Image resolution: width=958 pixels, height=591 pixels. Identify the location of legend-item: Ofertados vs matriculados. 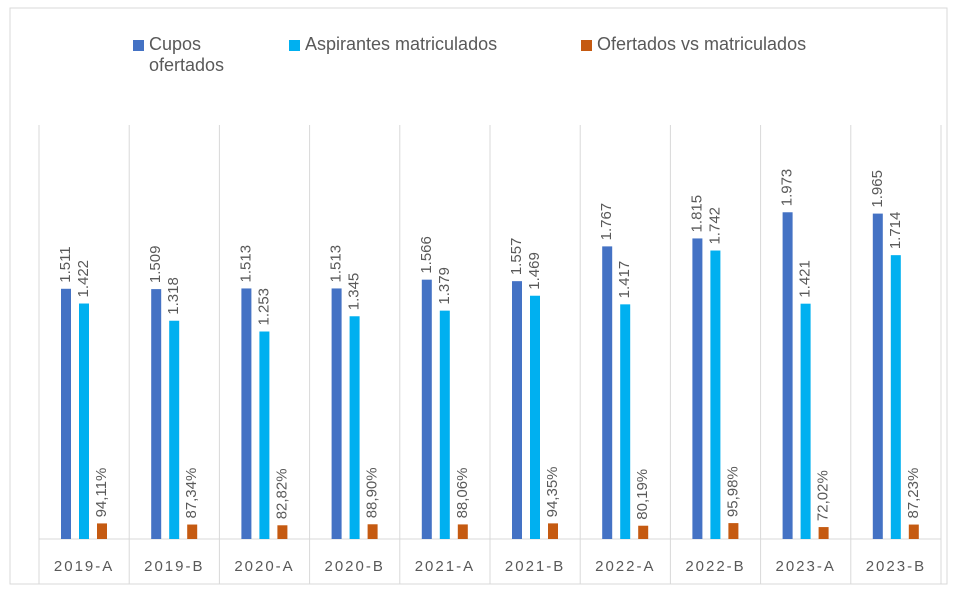
(731, 44).